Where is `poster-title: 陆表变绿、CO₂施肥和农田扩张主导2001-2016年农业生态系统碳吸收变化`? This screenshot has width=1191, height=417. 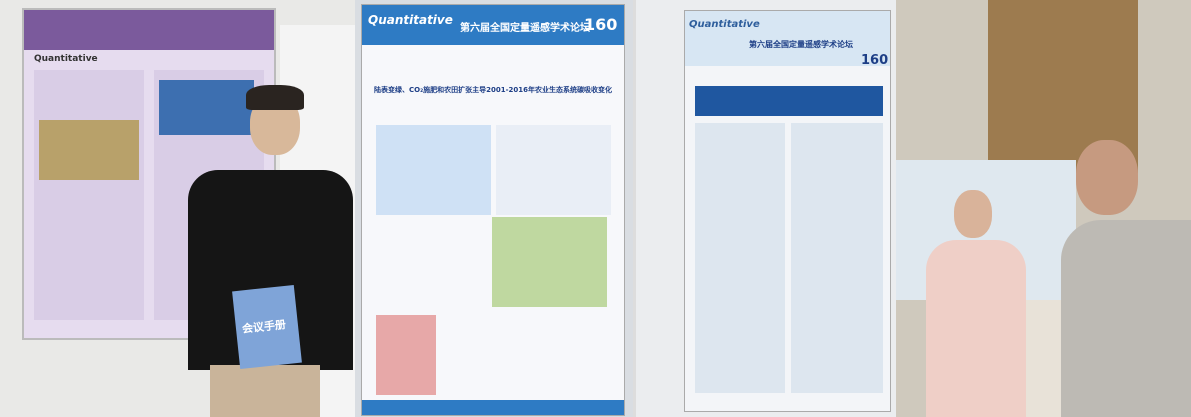
poster-title: 陆表变绿、CO₂施肥和农田扩张主导2001-2016年农业生态系统碳吸收变化 is located at coordinates (493, 90).